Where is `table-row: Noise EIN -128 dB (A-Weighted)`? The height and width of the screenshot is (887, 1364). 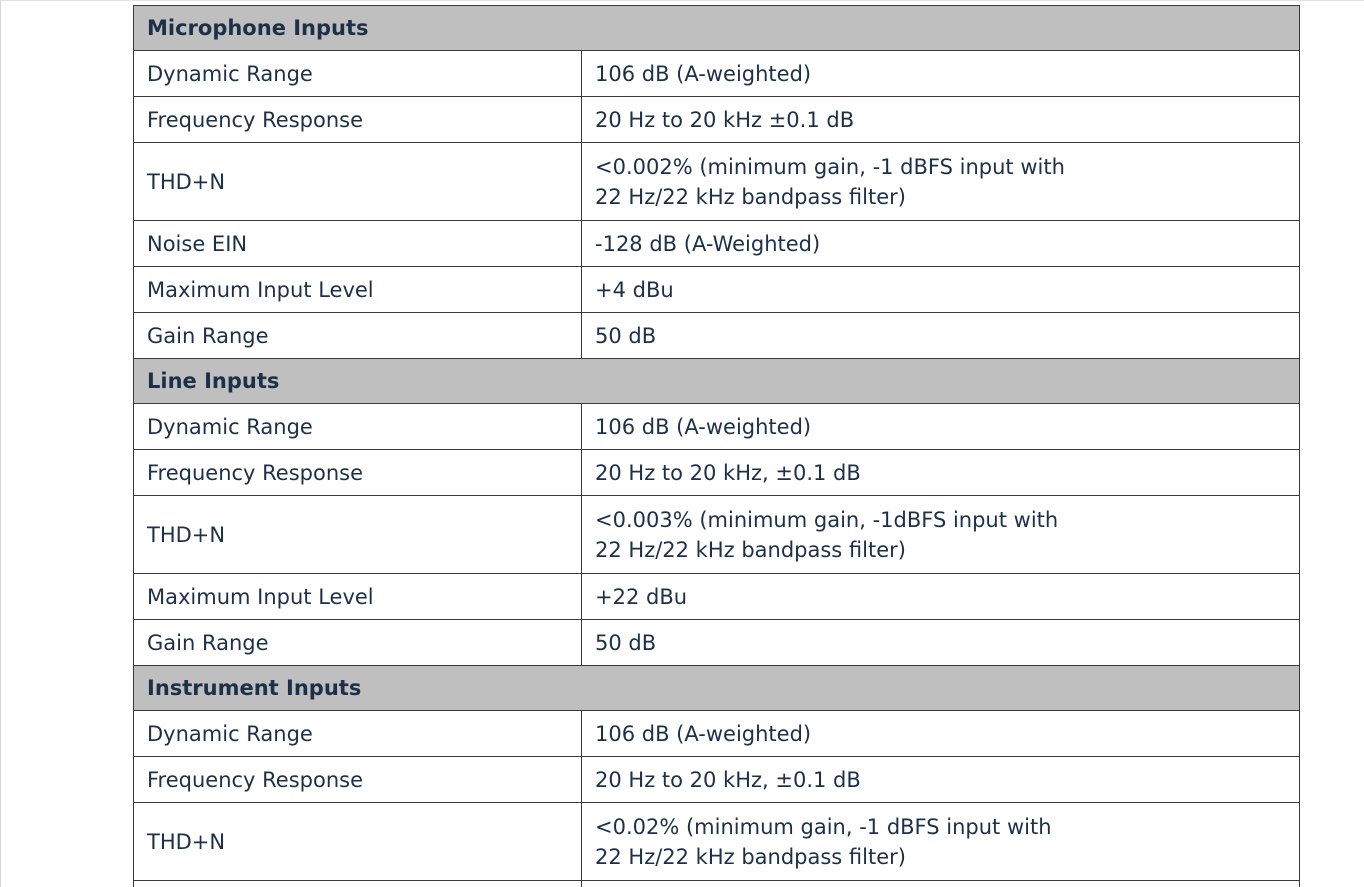 table-row: Noise EIN -128 dB (A-Weighted) is located at coordinates (716, 243).